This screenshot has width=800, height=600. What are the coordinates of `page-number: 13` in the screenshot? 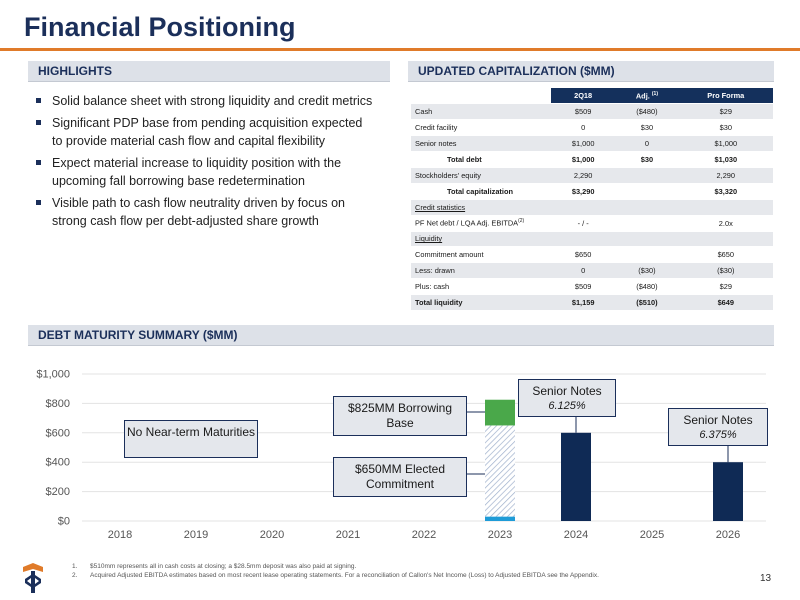 It's located at (766, 578).